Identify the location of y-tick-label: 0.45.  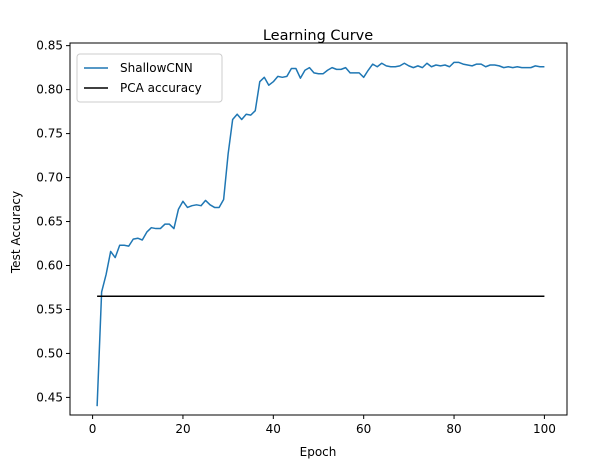
(49, 397).